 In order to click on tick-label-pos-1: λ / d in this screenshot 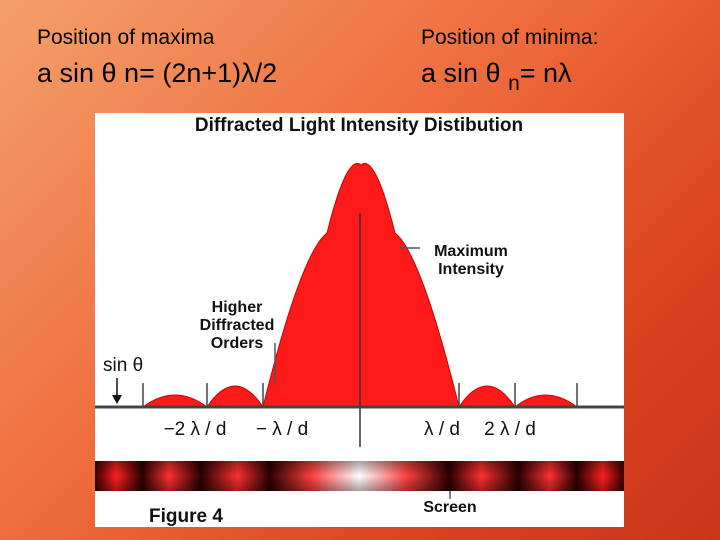, I will do `click(442, 429)`.